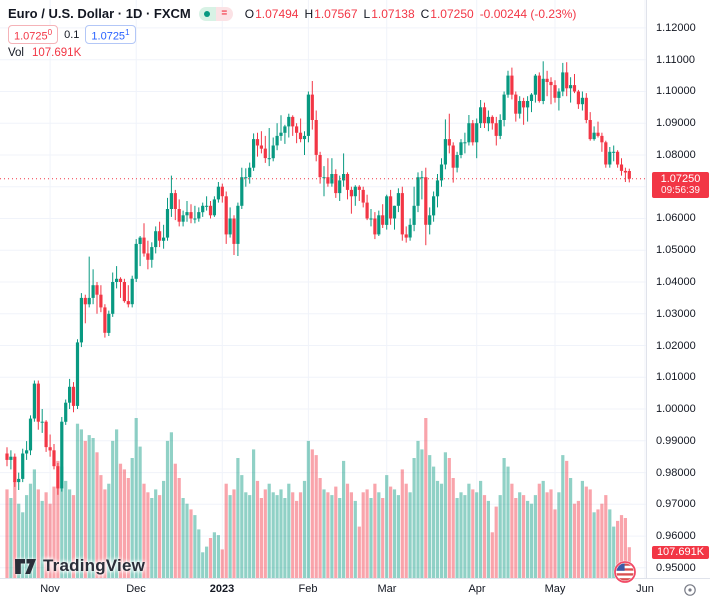 The height and width of the screenshot is (600, 710). What do you see at coordinates (680, 552) in the screenshot?
I see `volume-axis-label: 107.691K` at bounding box center [680, 552].